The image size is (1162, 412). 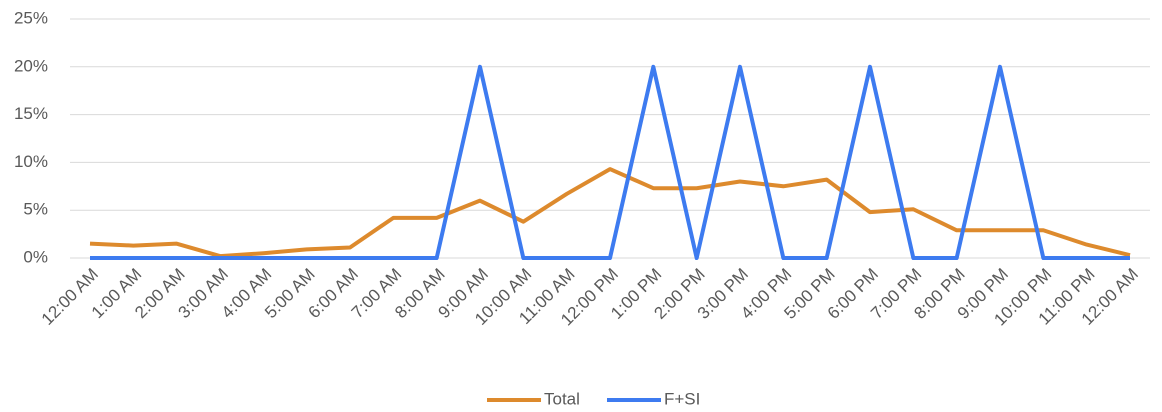 What do you see at coordinates (31, 161) in the screenshot?
I see `y-tick-label: 10%` at bounding box center [31, 161].